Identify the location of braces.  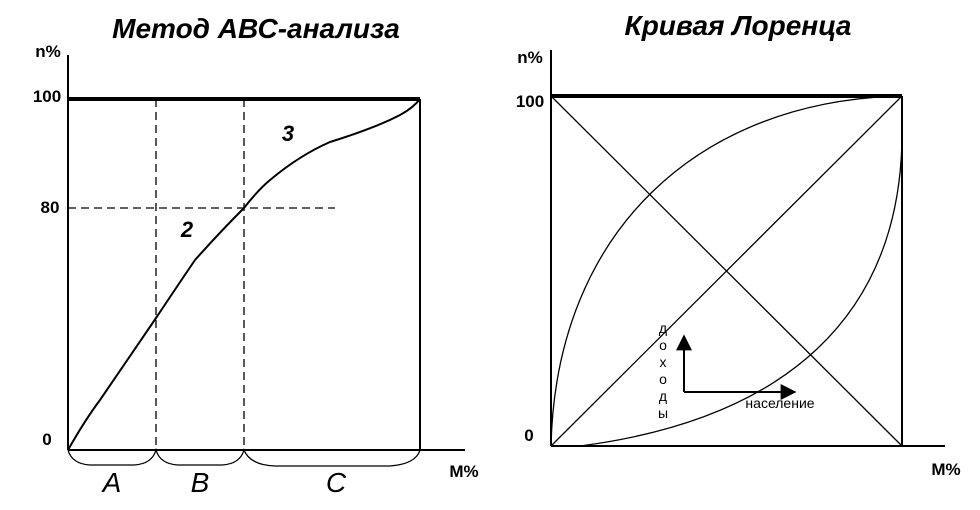
(244, 457).